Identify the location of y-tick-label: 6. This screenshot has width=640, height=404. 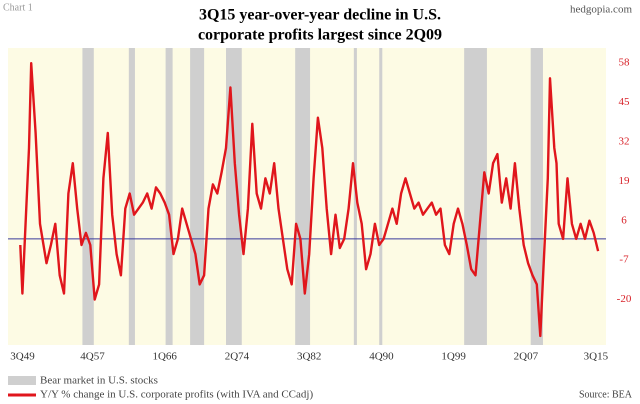
(624, 220).